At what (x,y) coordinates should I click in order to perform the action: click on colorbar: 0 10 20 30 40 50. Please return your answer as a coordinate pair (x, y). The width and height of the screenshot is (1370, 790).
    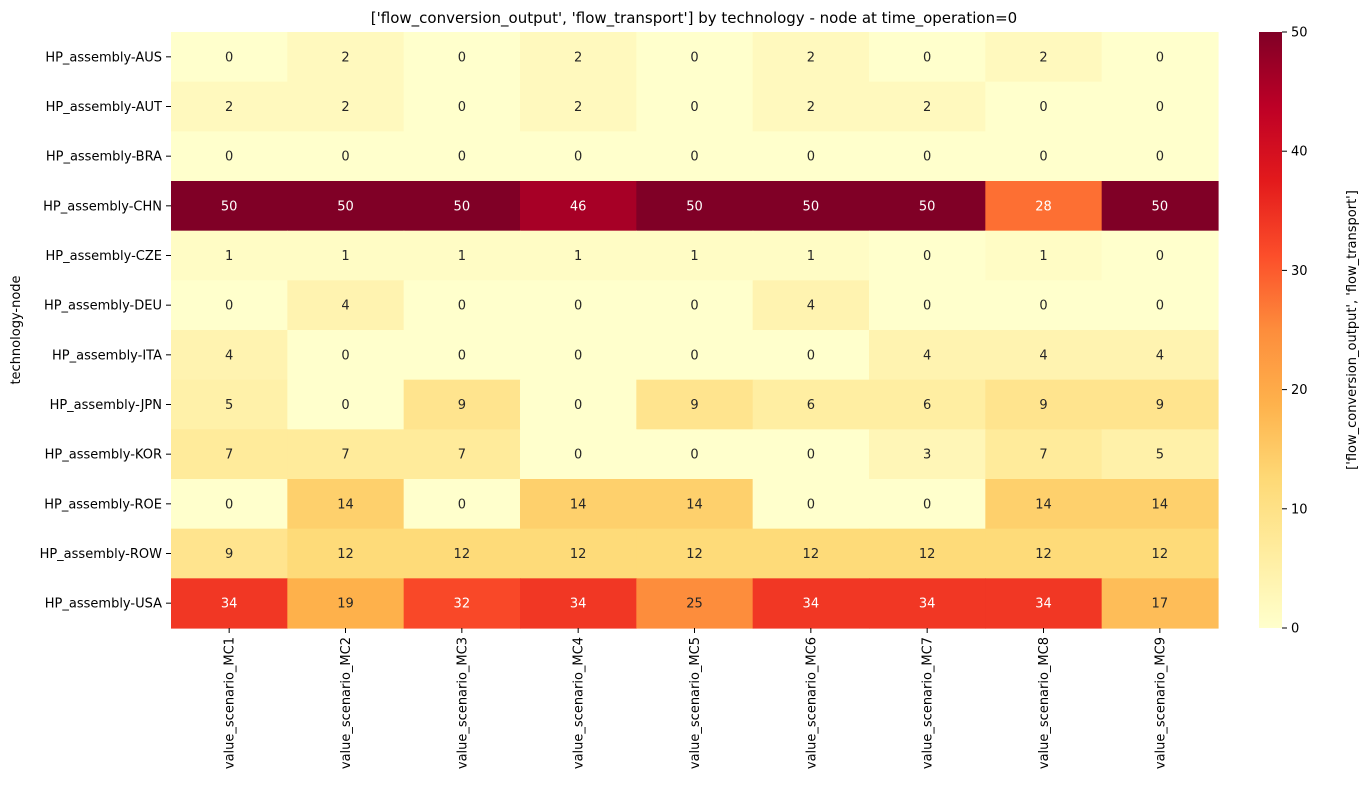
    Looking at the image, I should click on (1283, 331).